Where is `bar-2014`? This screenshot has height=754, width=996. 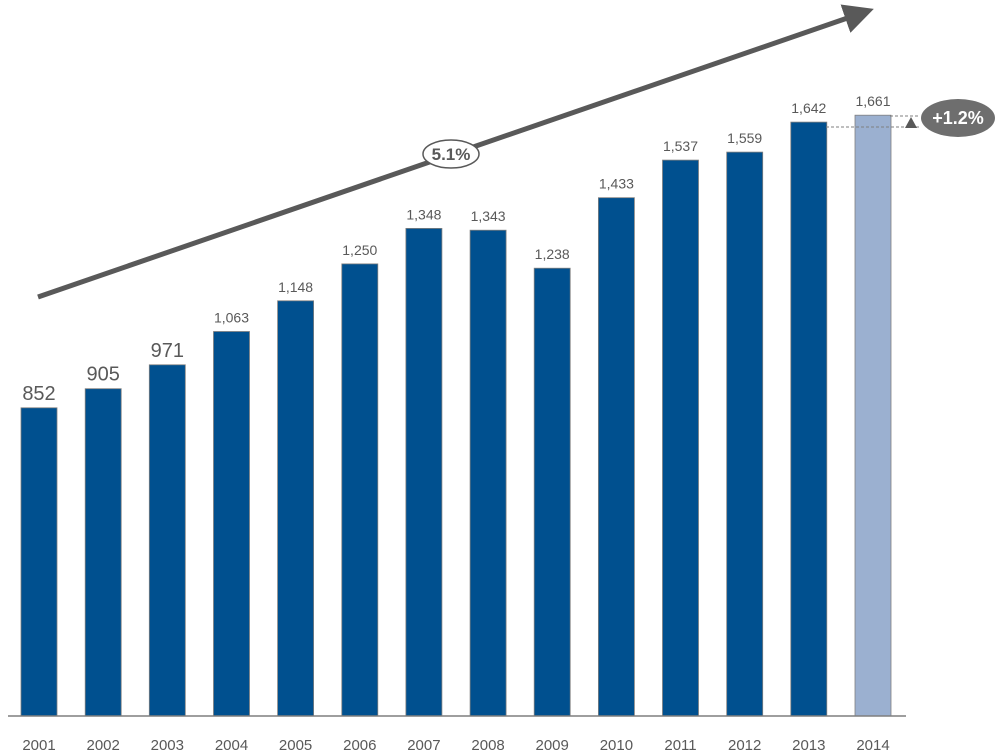 bar-2014 is located at coordinates (873, 415).